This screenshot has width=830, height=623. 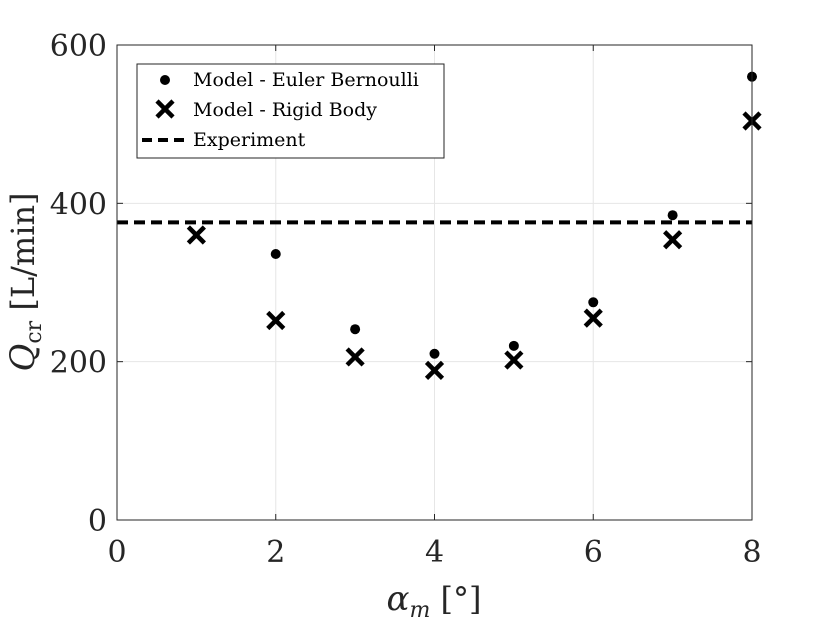 What do you see at coordinates (78, 46) in the screenshot?
I see `y-tick-label: 600` at bounding box center [78, 46].